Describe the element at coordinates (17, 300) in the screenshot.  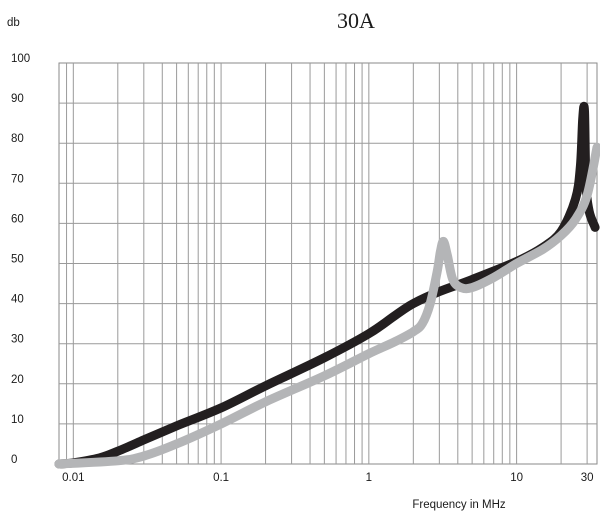
I see `y-tick-label: 40` at that location.